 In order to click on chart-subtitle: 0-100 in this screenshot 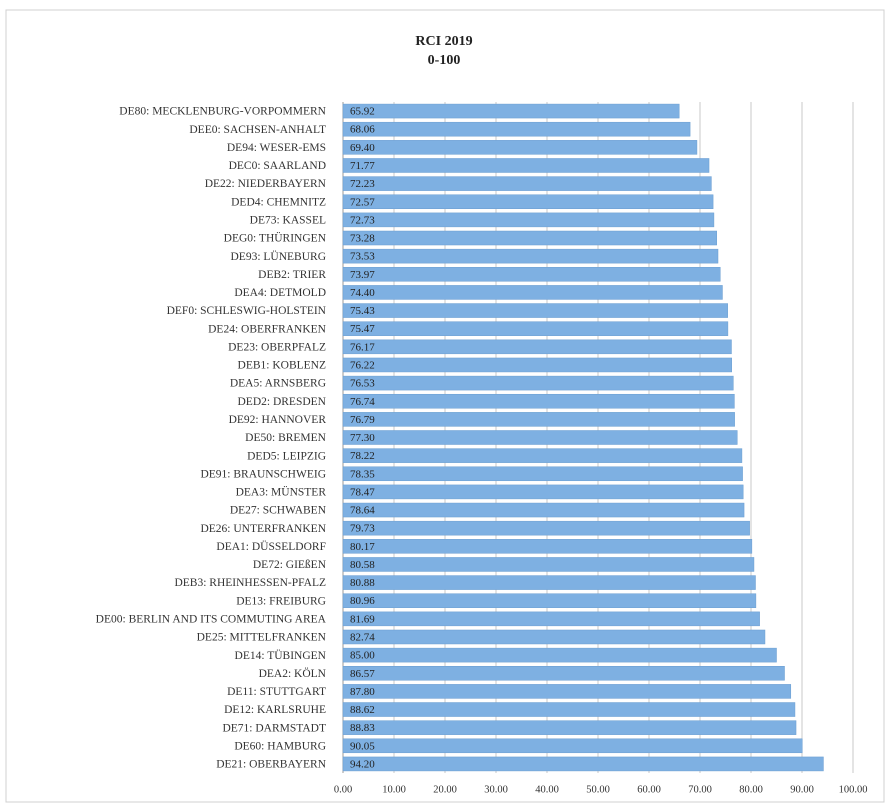, I will do `click(444, 60)`.